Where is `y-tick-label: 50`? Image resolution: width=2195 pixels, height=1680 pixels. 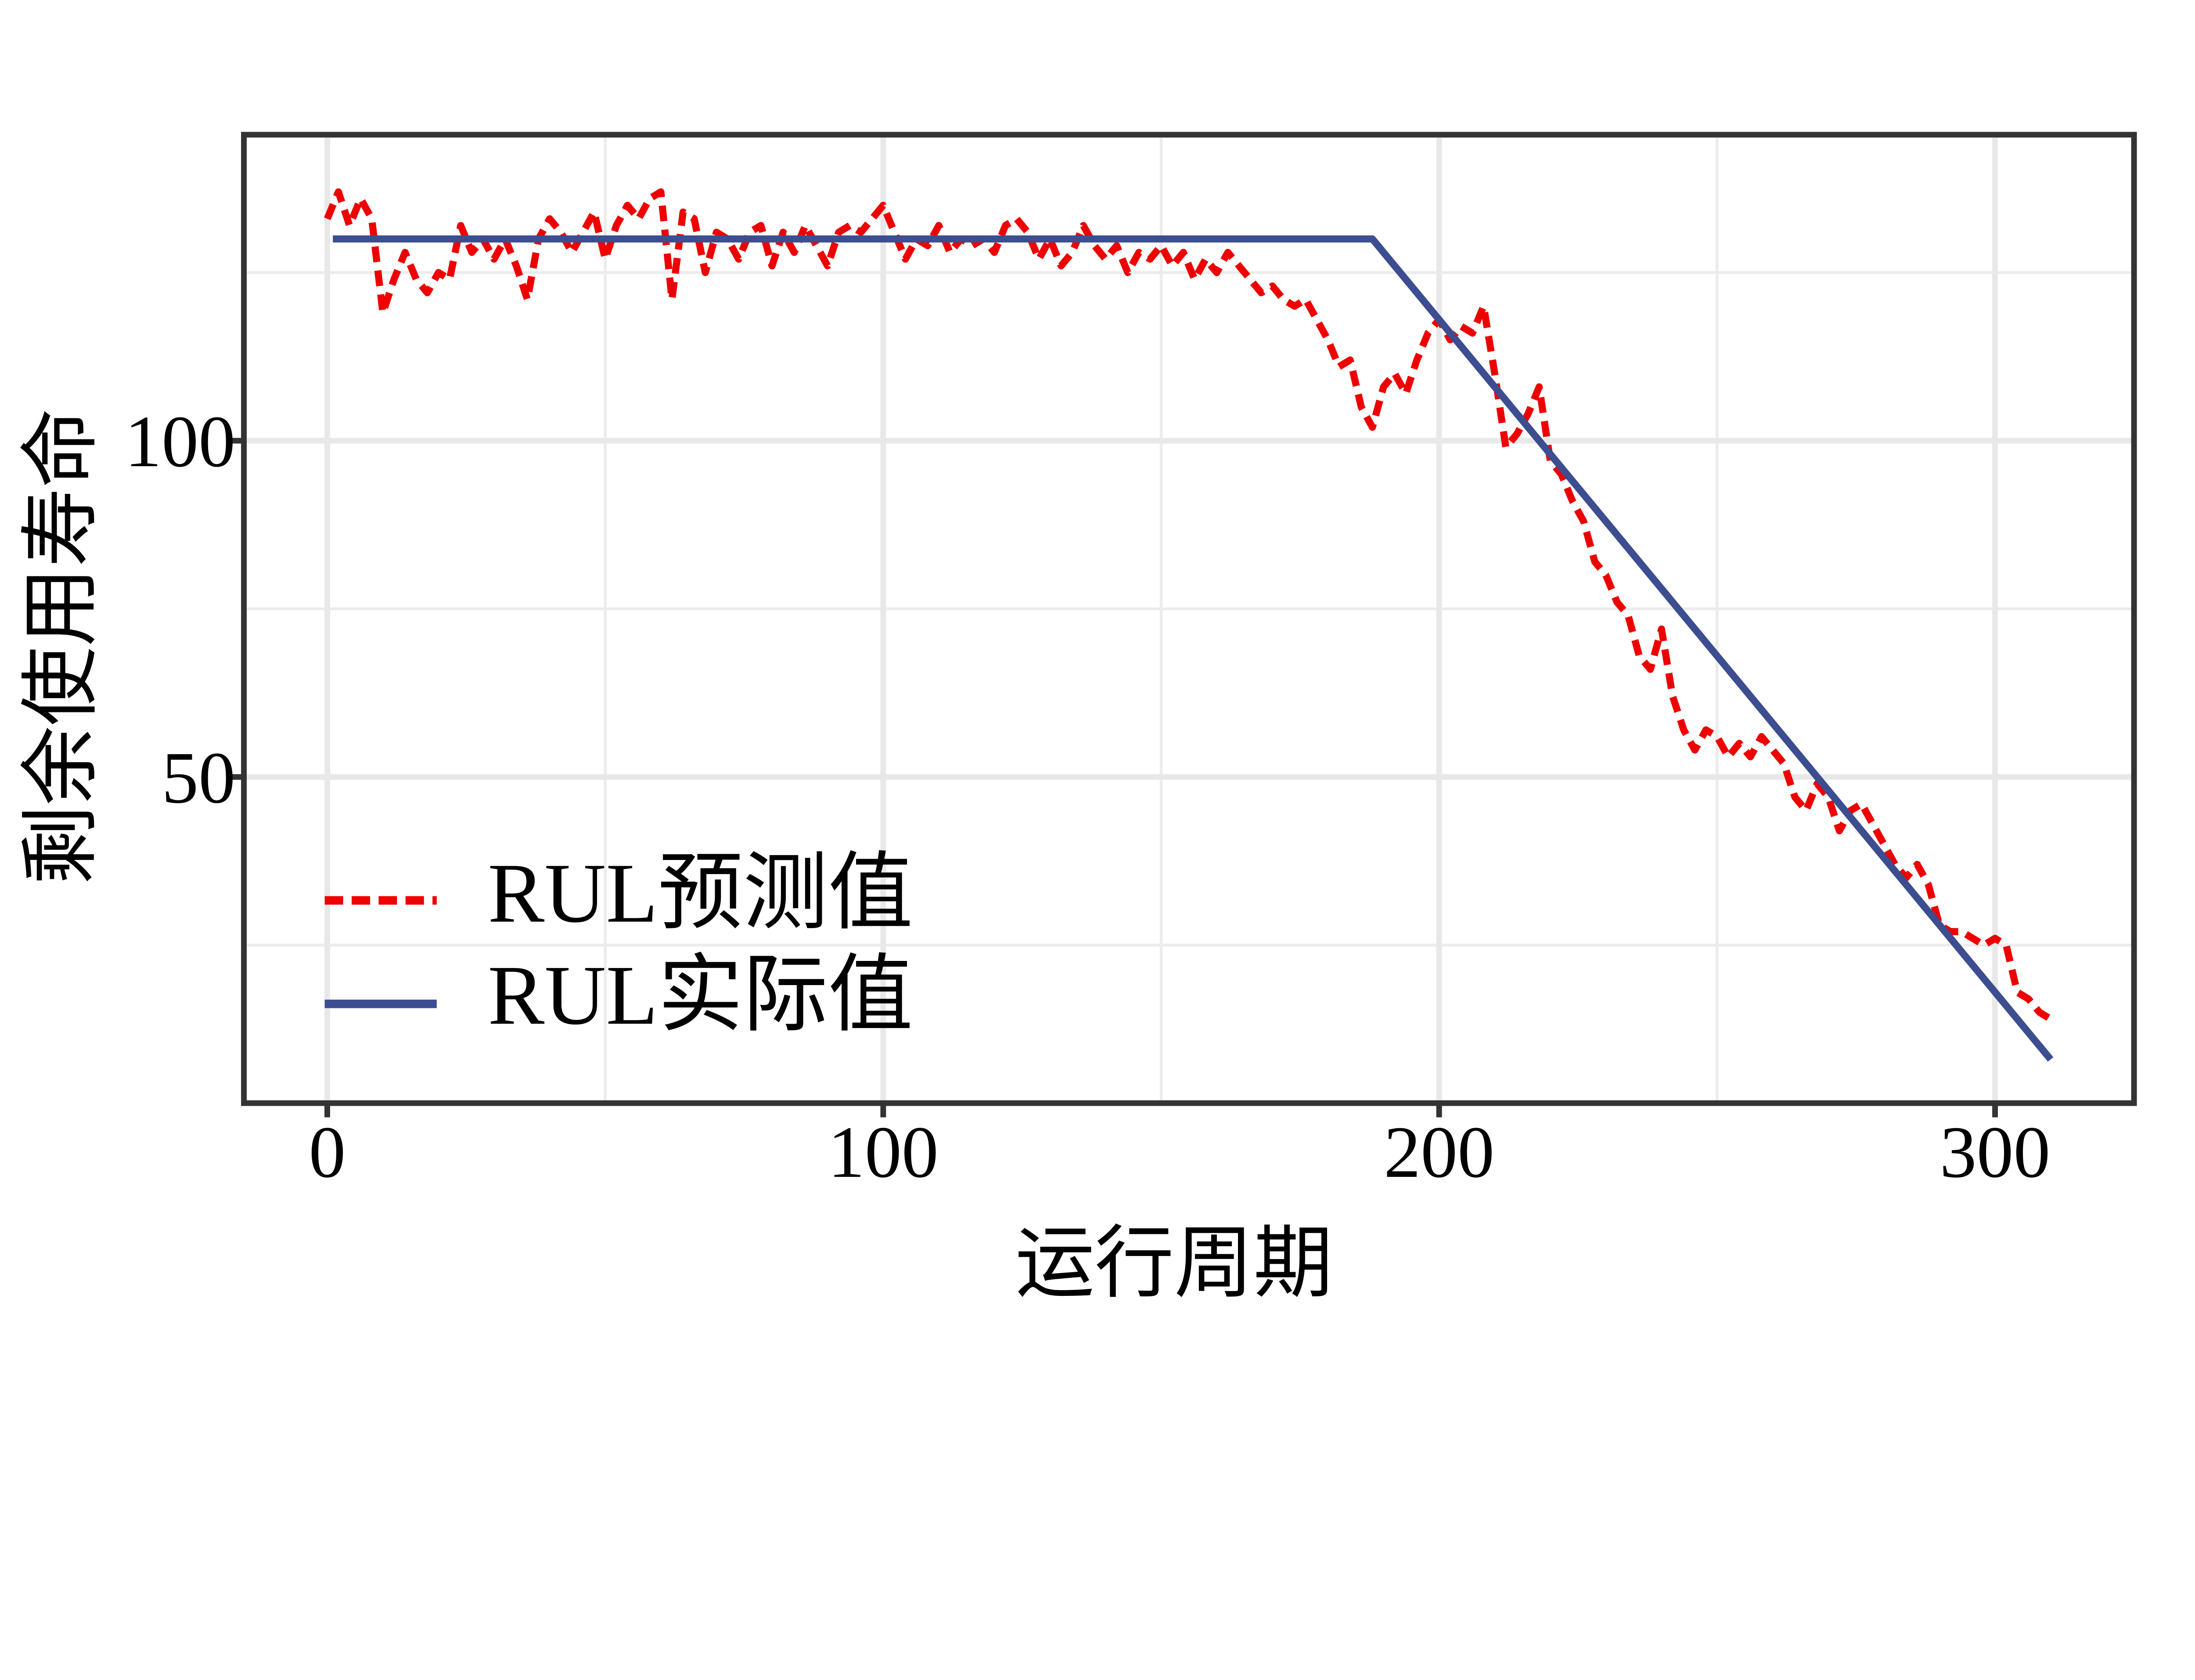 y-tick-label: 50 is located at coordinates (198, 778).